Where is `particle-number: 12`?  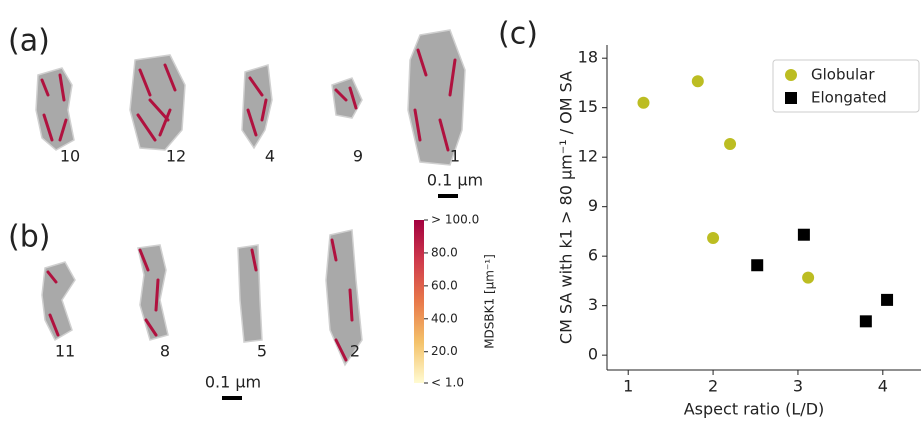
particle-number: 12 is located at coordinates (176, 156).